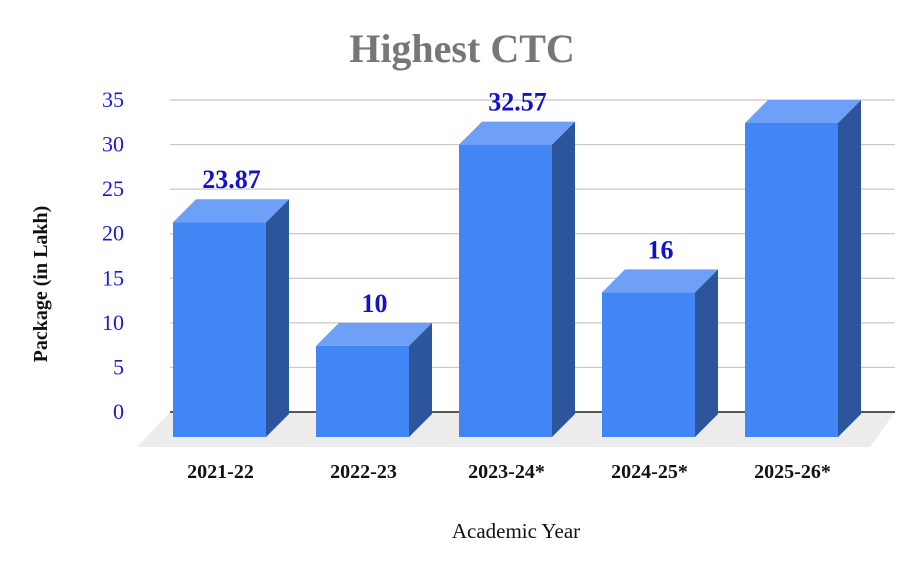  I want to click on x-tick-label: 2021-22, so click(220, 472).